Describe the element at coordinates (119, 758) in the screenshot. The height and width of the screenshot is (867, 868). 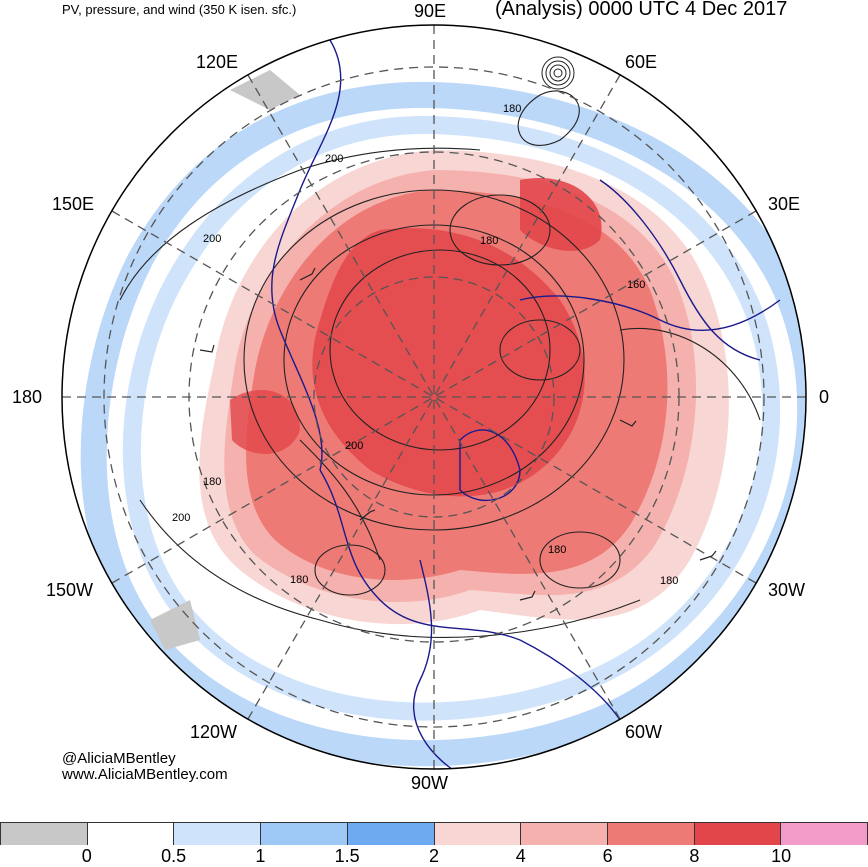
I see `credit-handle: @AliciaMBentley` at that location.